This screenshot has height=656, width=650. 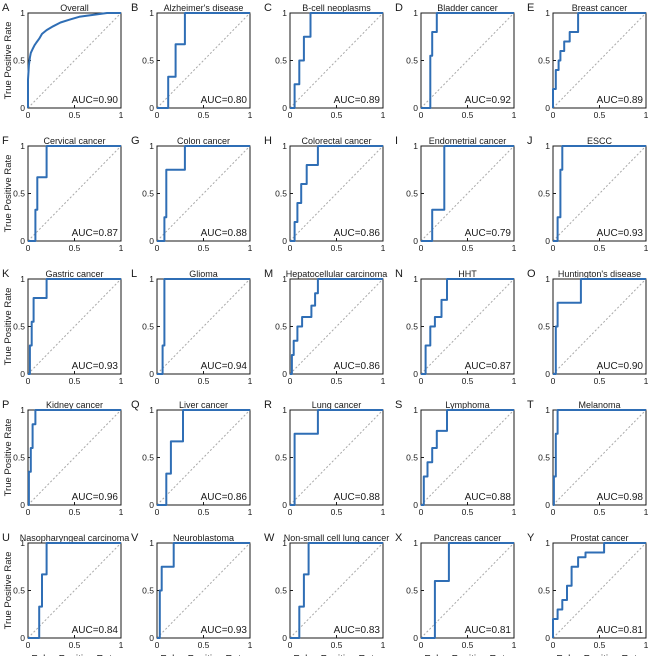 What do you see at coordinates (467, 274) in the screenshot?
I see `panel-title: HHT` at bounding box center [467, 274].